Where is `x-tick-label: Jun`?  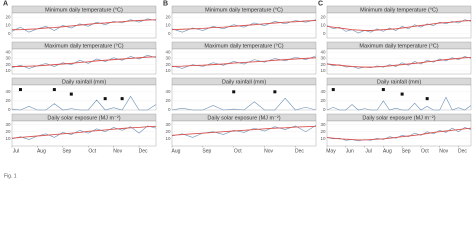
x-tick-label: Jun is located at coordinates (350, 151).